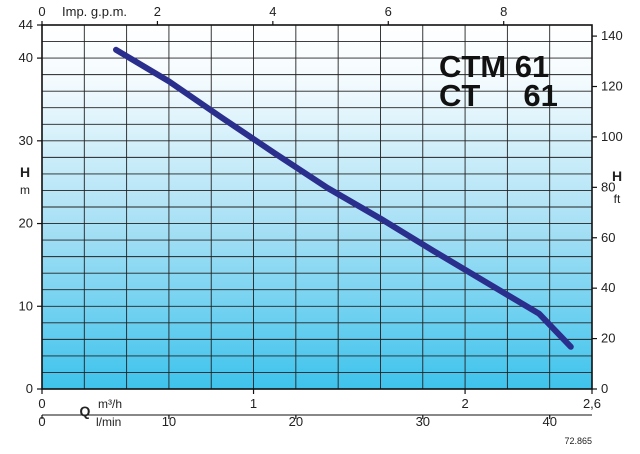 This screenshot has width=640, height=454. Describe the element at coordinates (41, 421) in the screenshot. I see `bottom-lmin-tick-label: 0` at that location.